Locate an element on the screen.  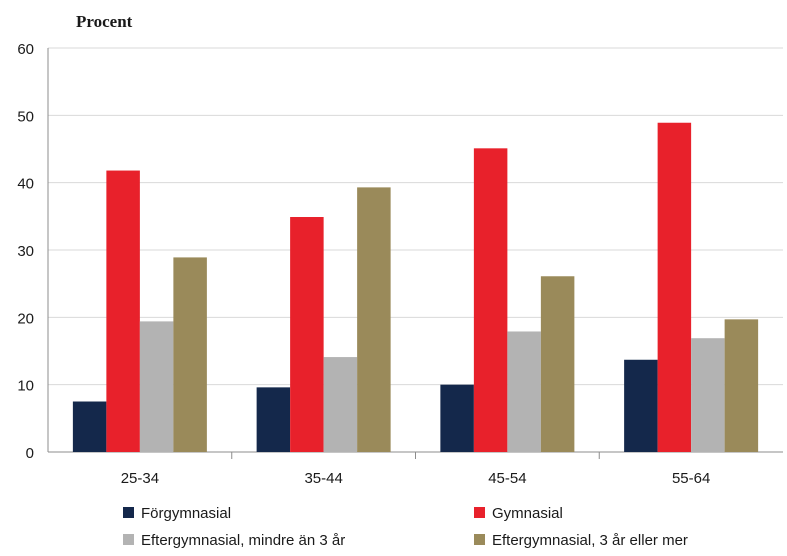
y-tick-label: 40 is located at coordinates (25, 184).